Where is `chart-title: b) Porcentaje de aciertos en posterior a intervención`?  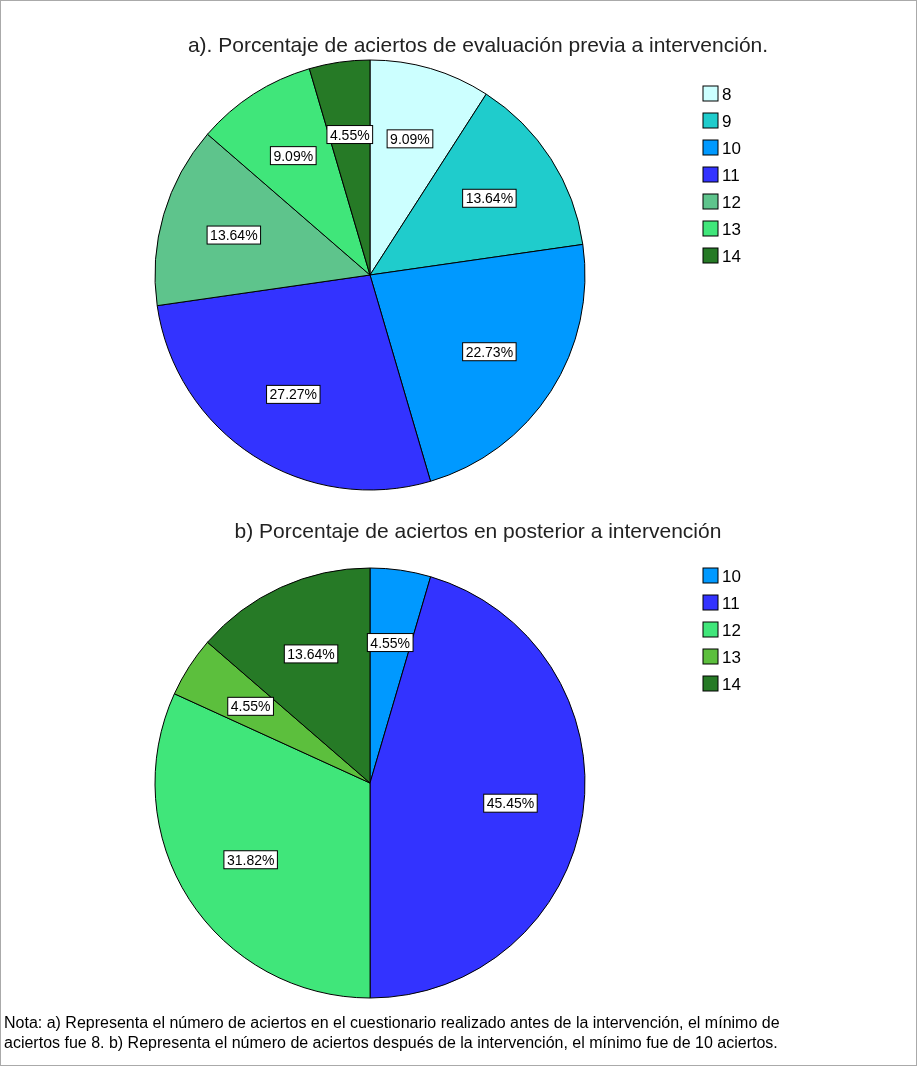
chart-title: b) Porcentaje de aciertos en posterior a intervención is located at coordinates (478, 530).